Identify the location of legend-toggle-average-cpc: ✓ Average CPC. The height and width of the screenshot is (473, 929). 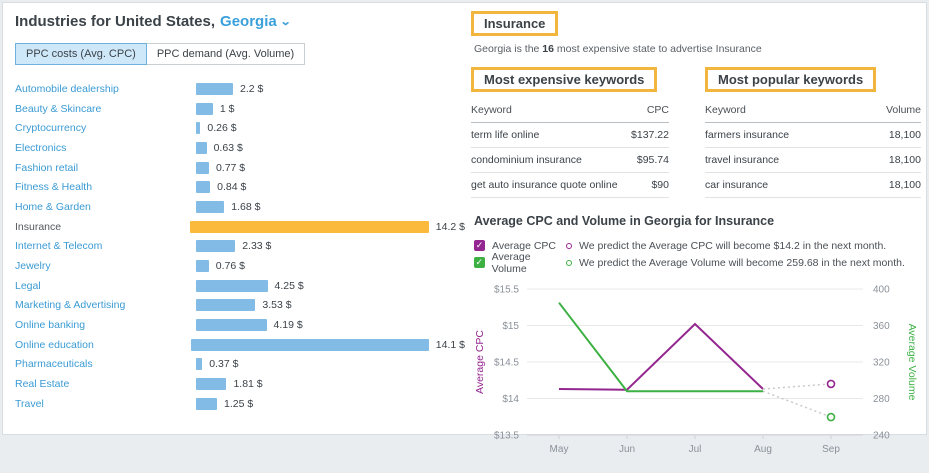
(520, 246).